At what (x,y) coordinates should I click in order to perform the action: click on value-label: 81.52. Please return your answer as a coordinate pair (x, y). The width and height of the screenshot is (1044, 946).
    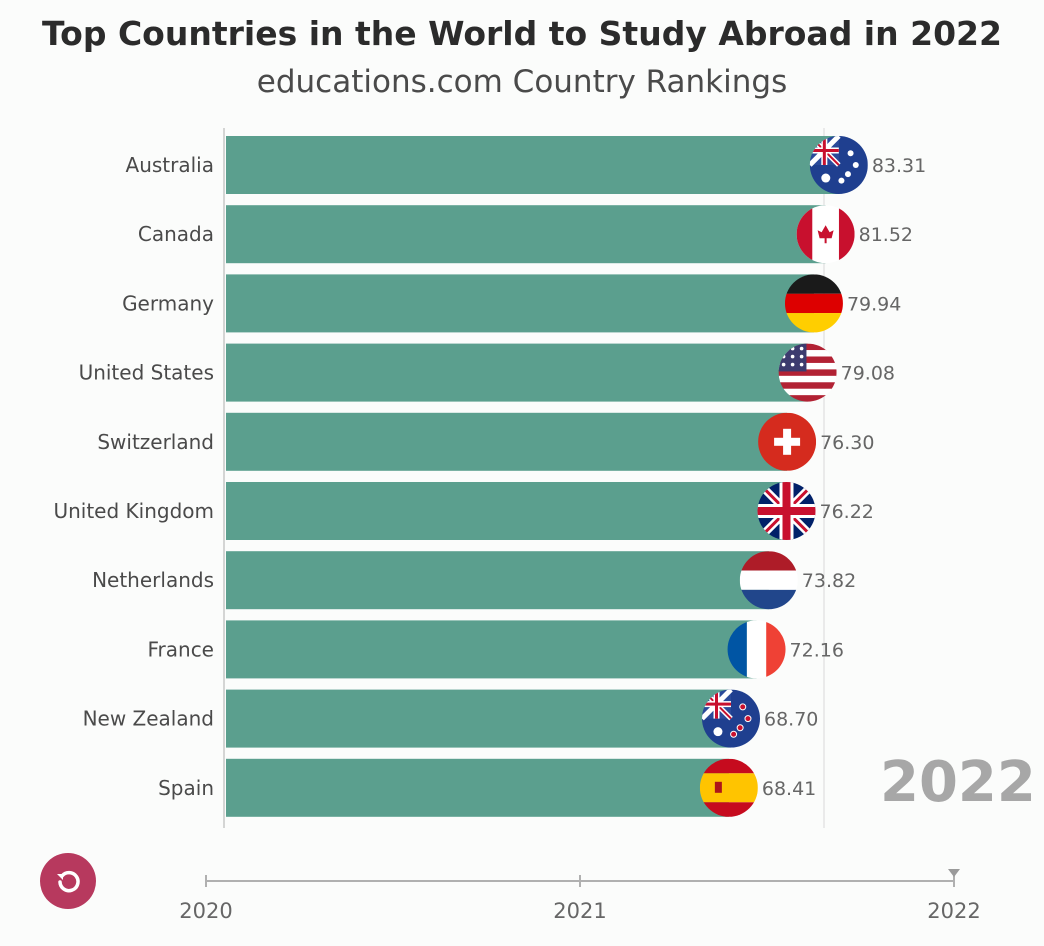
    Looking at the image, I should click on (886, 235).